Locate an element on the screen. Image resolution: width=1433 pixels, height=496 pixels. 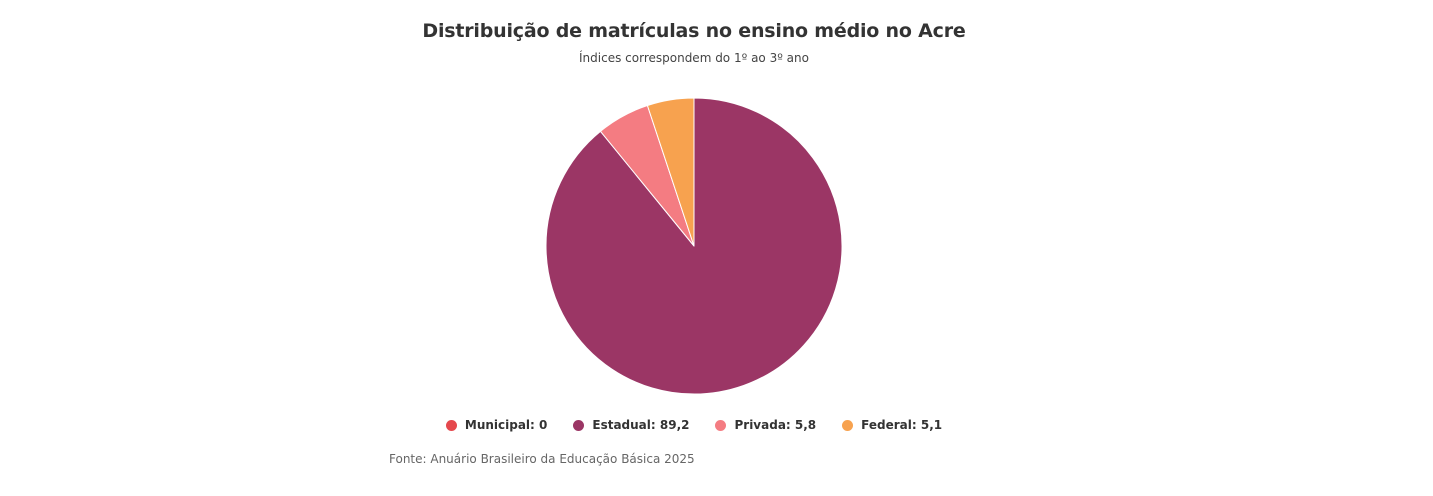
legend-item-estadual: Estadual: 89,2 is located at coordinates (631, 425).